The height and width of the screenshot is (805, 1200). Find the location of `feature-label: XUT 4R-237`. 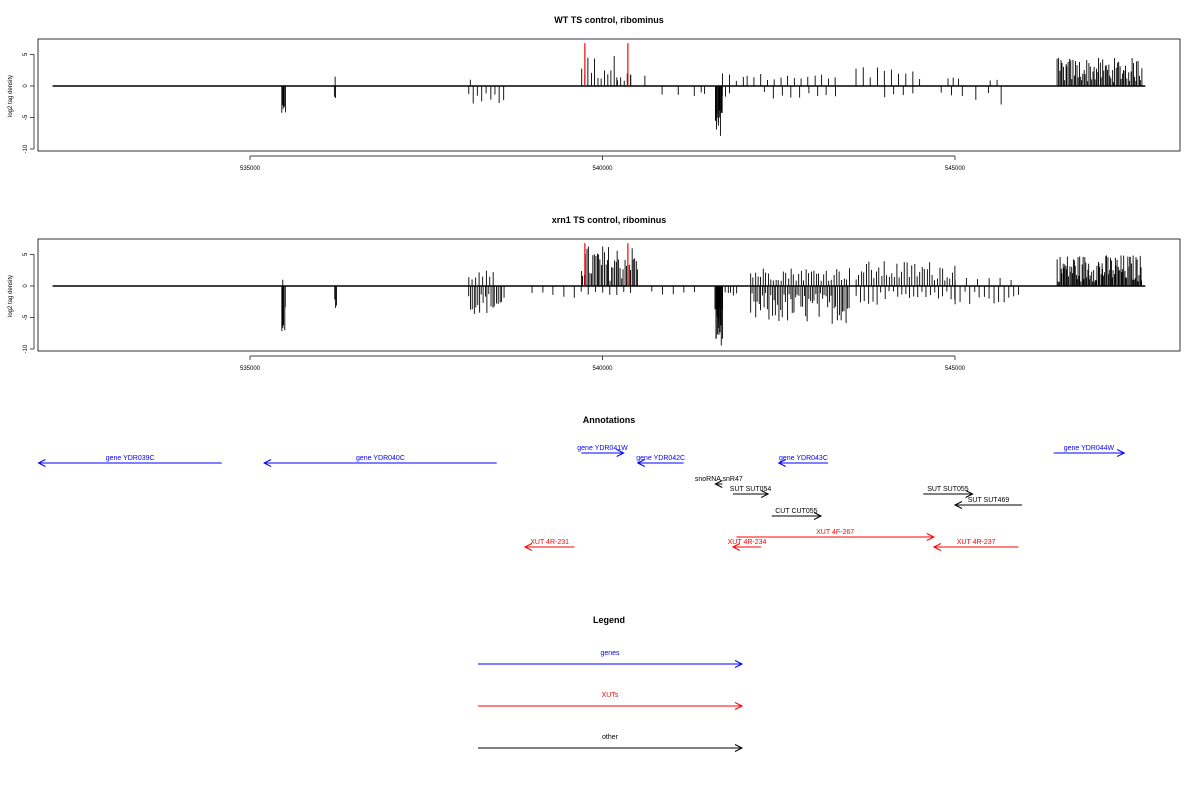

feature-label: XUT 4R-237 is located at coordinates (976, 542).